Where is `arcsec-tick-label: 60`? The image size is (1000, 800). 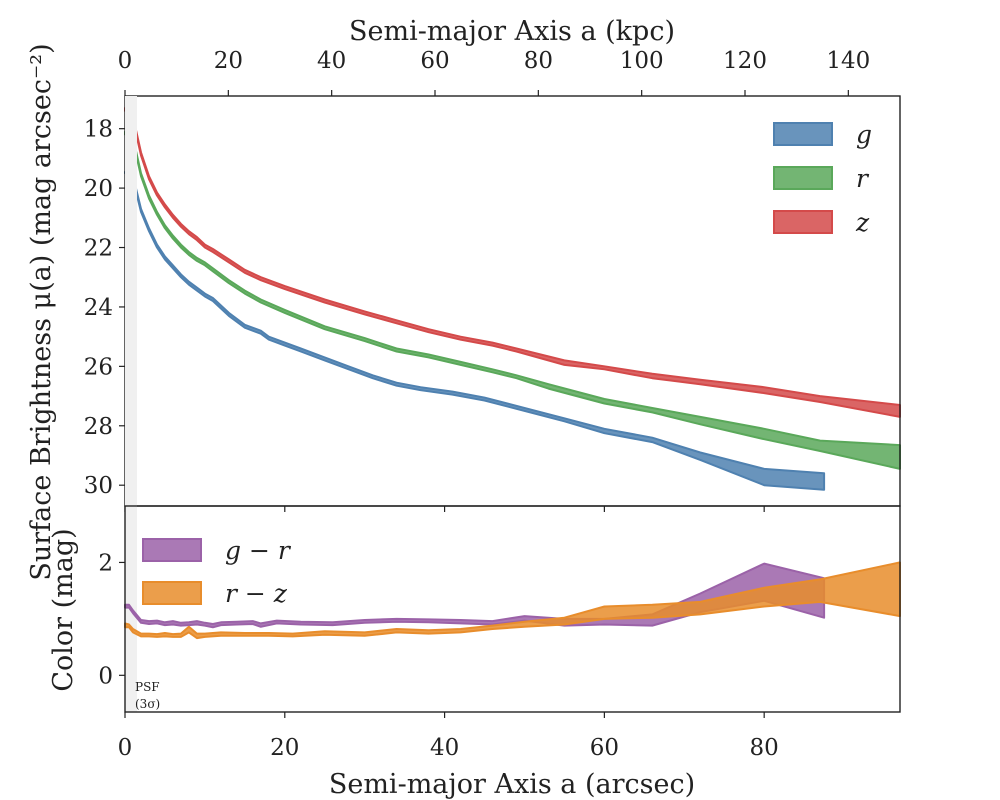
arcsec-tick-label: 60 is located at coordinates (604, 748).